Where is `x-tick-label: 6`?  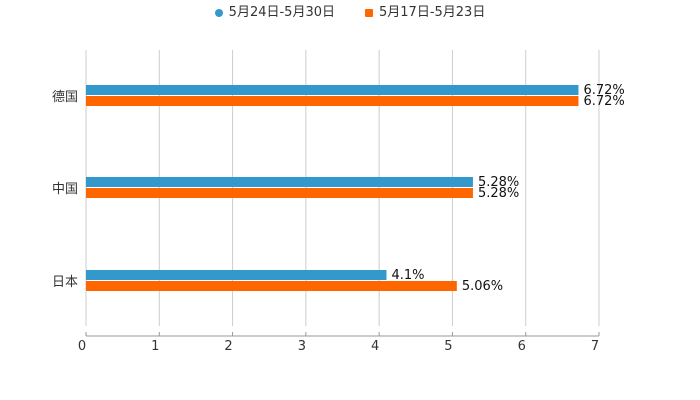 x-tick-label: 6 is located at coordinates (522, 346).